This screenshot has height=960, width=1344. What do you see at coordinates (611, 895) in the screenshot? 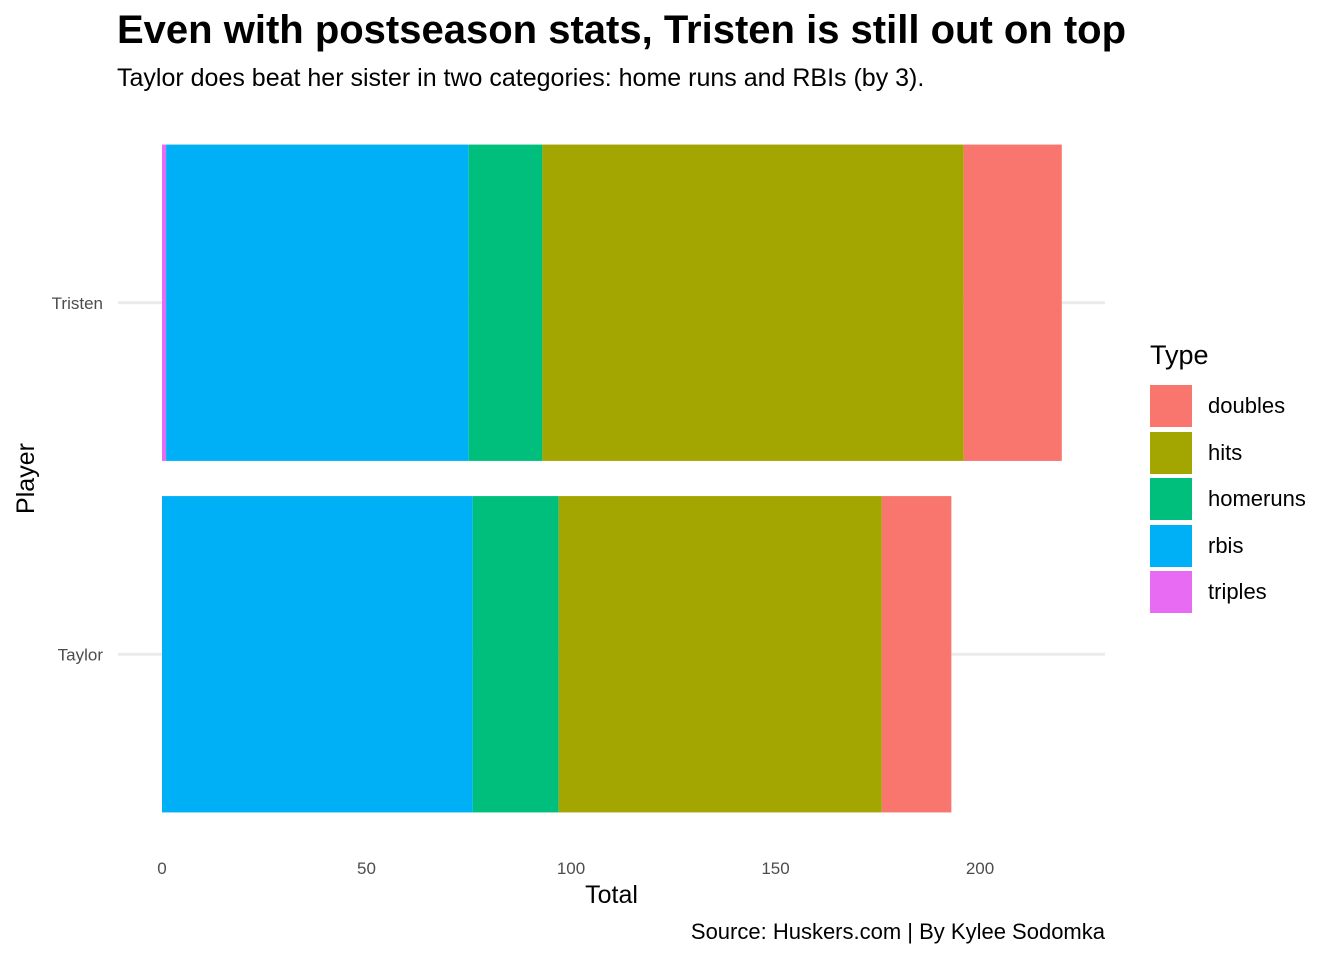
I see `x-axis-title: Total` at bounding box center [611, 895].